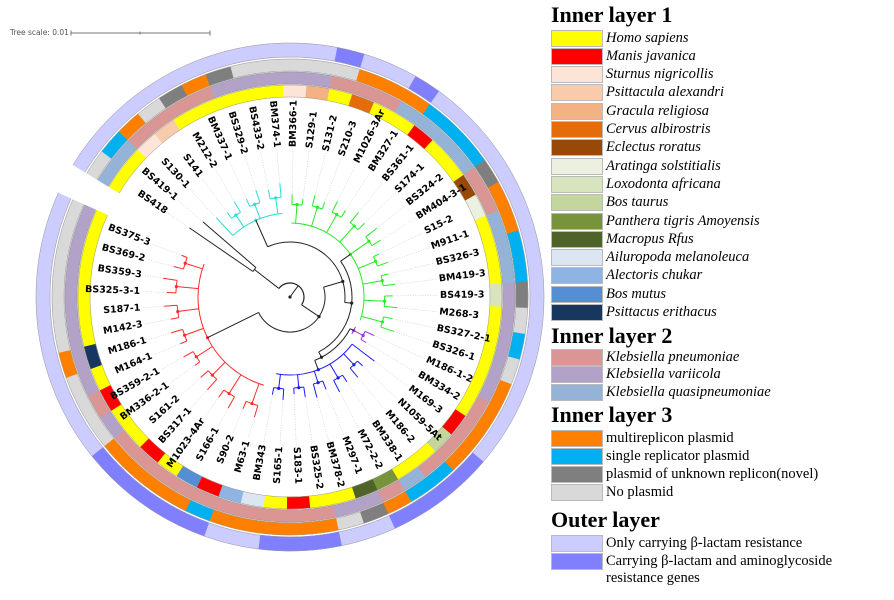  What do you see at coordinates (658, 129) in the screenshot?
I see `legend-label: Cervus albirostris` at bounding box center [658, 129].